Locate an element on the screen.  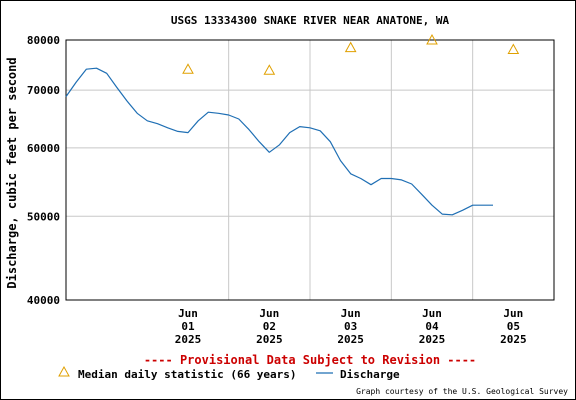
legend-median-label: Median daily statistic (66 years) is located at coordinates (187, 374).